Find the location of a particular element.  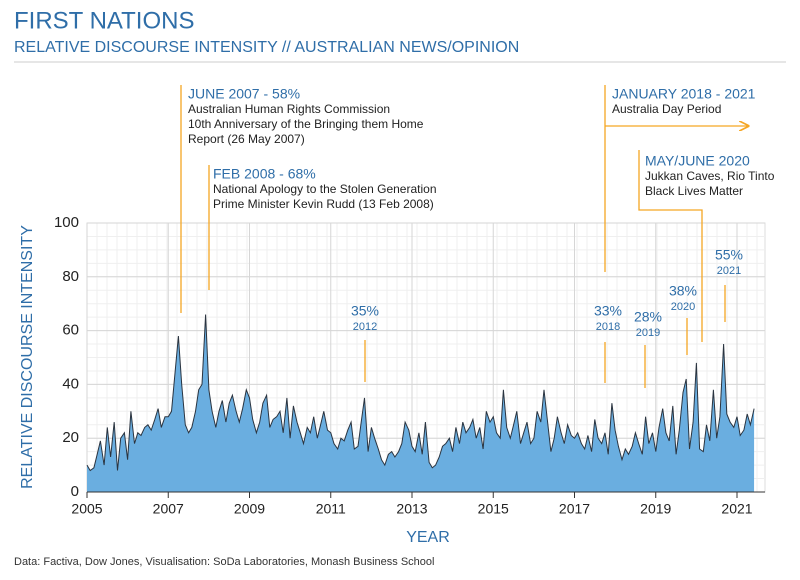

peak-year: 2019 is located at coordinates (648, 333).